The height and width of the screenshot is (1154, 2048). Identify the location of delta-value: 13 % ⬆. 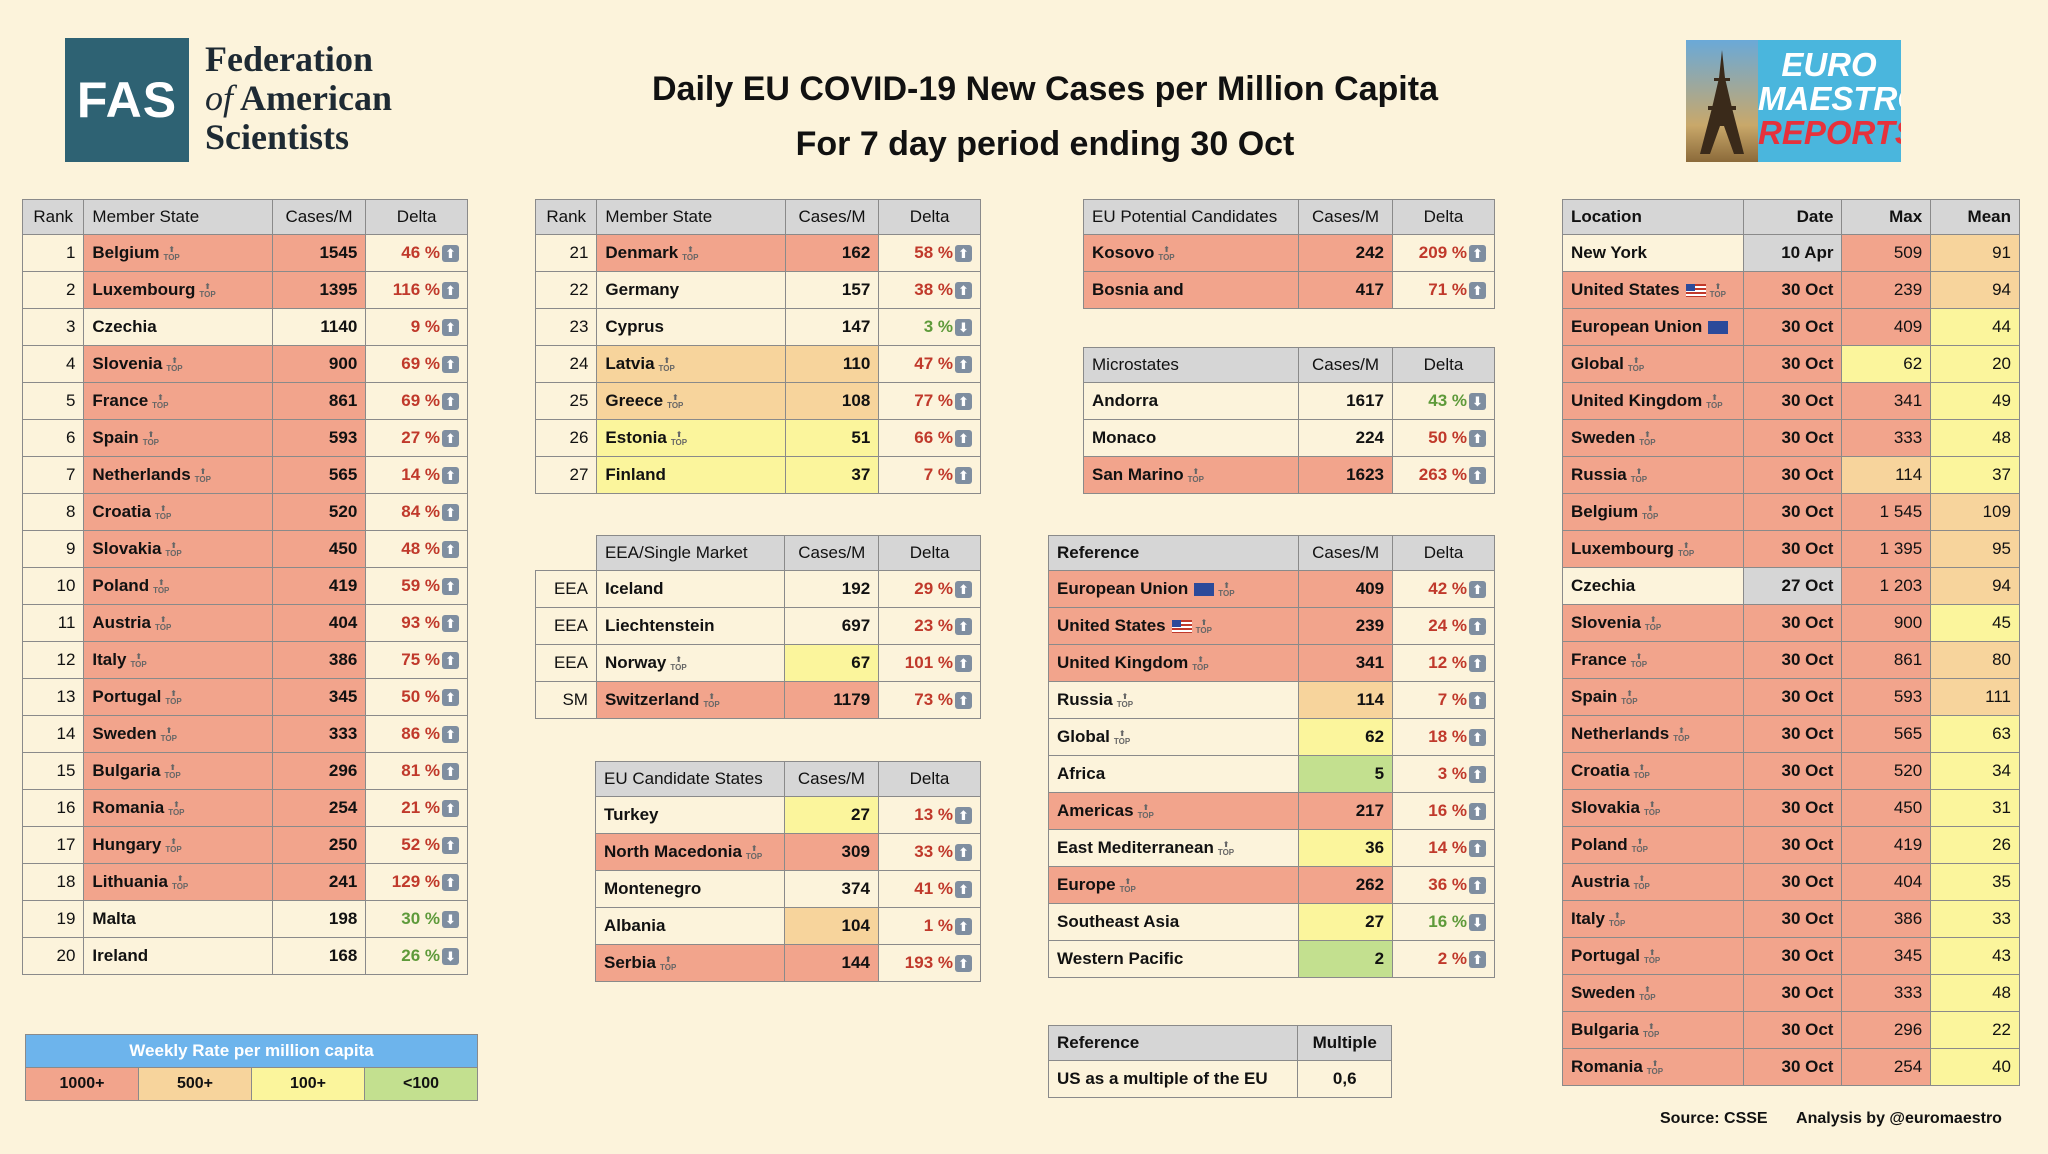
(929, 815).